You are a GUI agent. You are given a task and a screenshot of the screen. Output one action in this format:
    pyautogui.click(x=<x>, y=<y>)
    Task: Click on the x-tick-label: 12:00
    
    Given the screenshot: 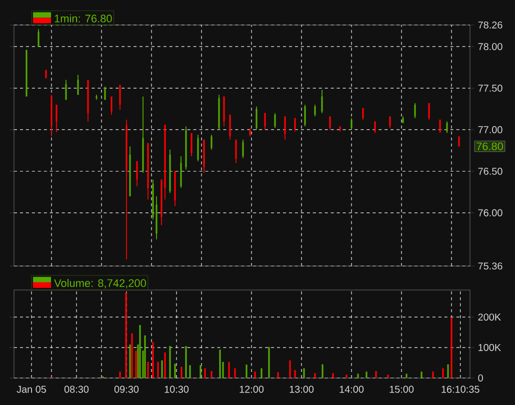 What is the action you would take?
    pyautogui.click(x=252, y=389)
    